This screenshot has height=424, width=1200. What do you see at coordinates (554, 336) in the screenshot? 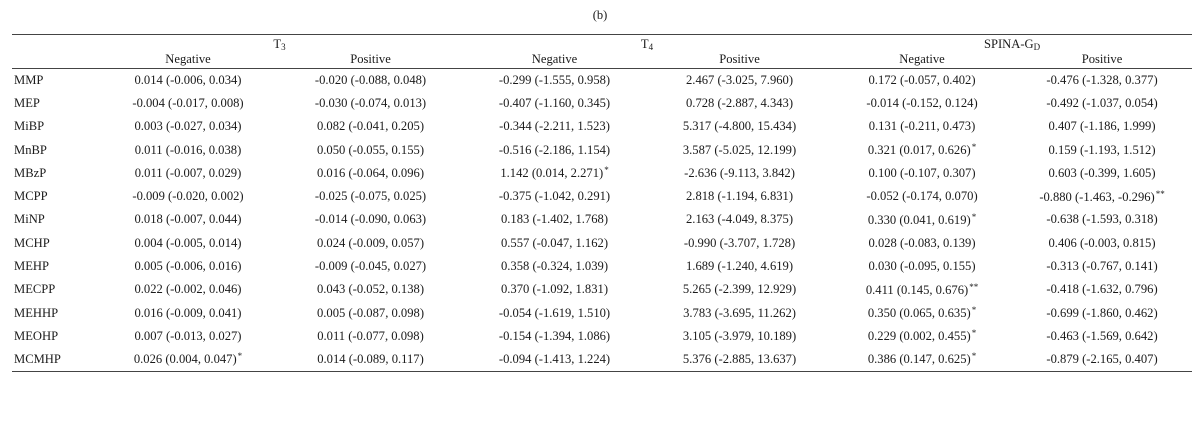
I see `table-cell: -0.154 (-1.394, 1.086)` at bounding box center [554, 336].